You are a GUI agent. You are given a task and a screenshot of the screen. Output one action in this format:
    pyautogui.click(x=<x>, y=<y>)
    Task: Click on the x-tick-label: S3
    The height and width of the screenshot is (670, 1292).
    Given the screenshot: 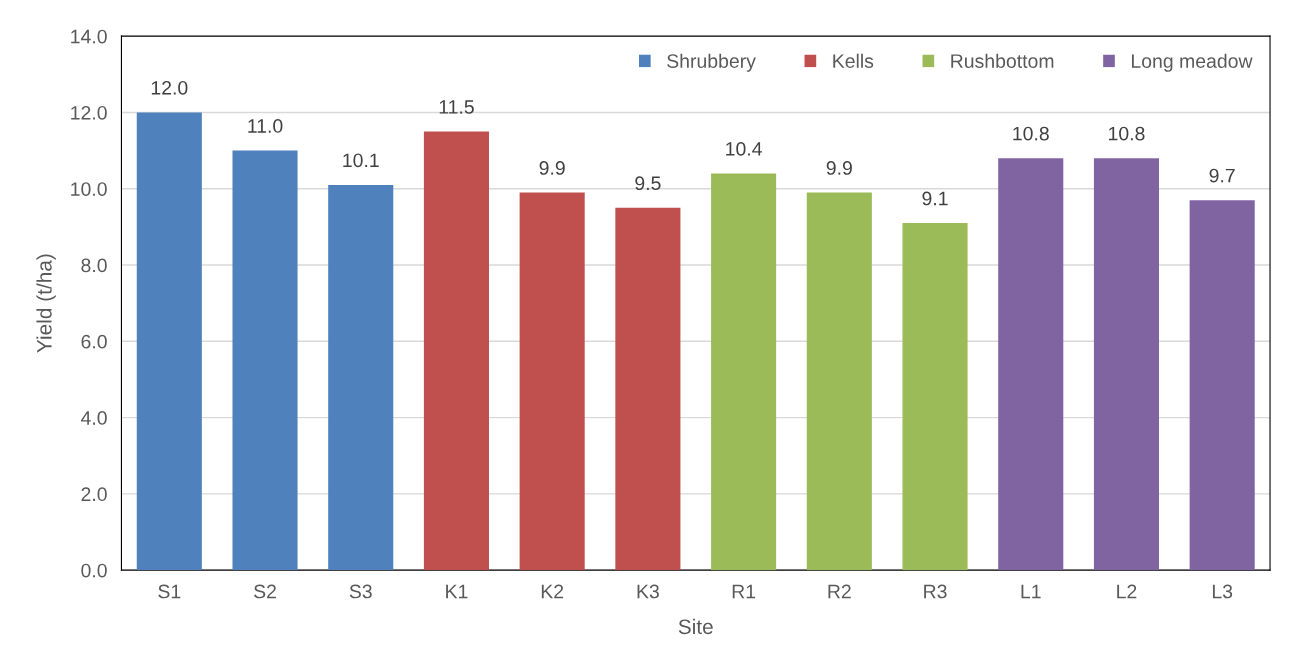 What is the action you would take?
    pyautogui.click(x=360, y=591)
    